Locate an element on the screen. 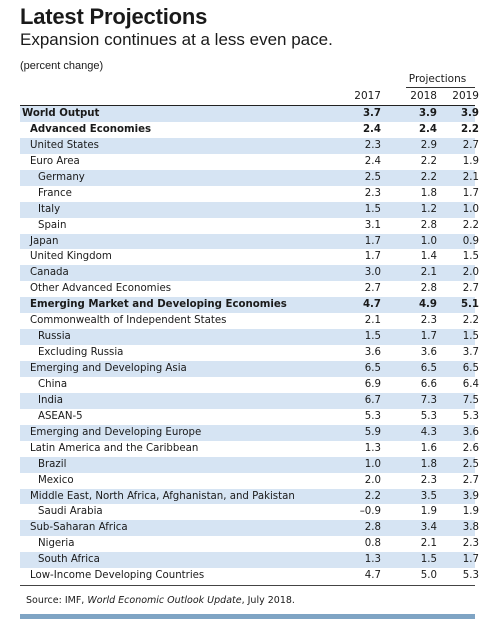  cell-value-2018: 2.2 is located at coordinates (428, 161).